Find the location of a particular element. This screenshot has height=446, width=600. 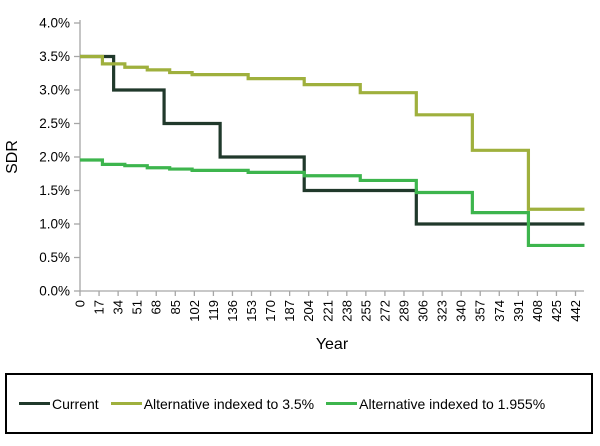

x-tick-label: 51 is located at coordinates (137, 307).